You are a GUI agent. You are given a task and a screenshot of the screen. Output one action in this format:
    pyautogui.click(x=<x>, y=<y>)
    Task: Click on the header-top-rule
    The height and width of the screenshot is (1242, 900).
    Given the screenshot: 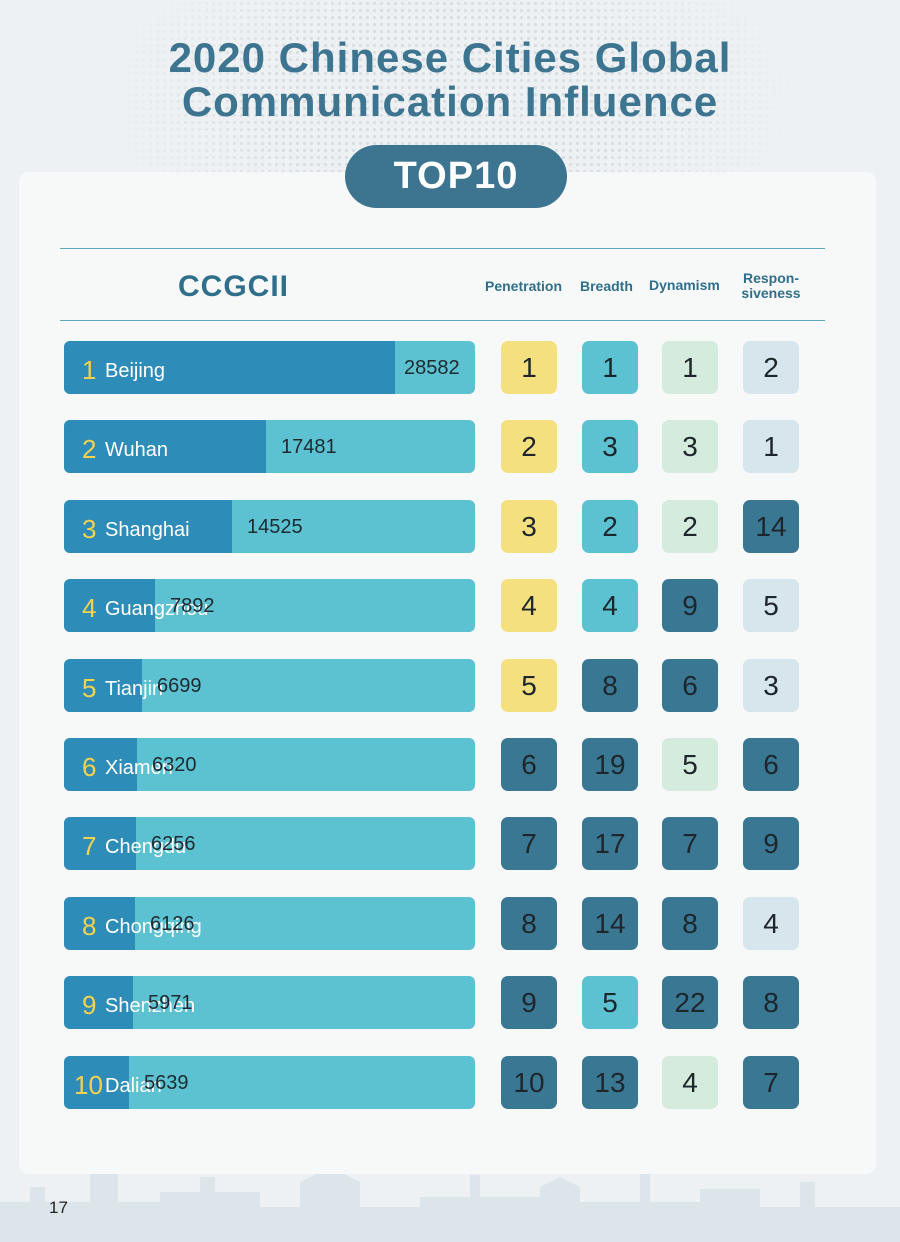 What is the action you would take?
    pyautogui.click(x=442, y=248)
    